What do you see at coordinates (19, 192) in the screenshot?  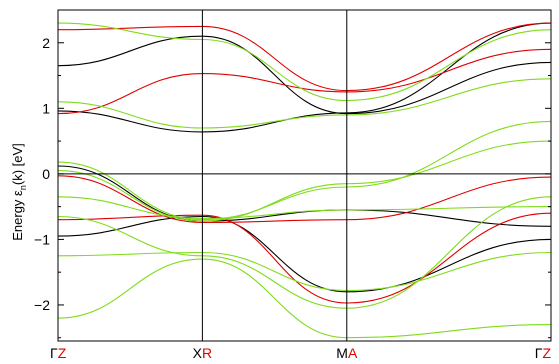 I see `y-axis-label: Energy εn(k) [eV]` at bounding box center [19, 192].